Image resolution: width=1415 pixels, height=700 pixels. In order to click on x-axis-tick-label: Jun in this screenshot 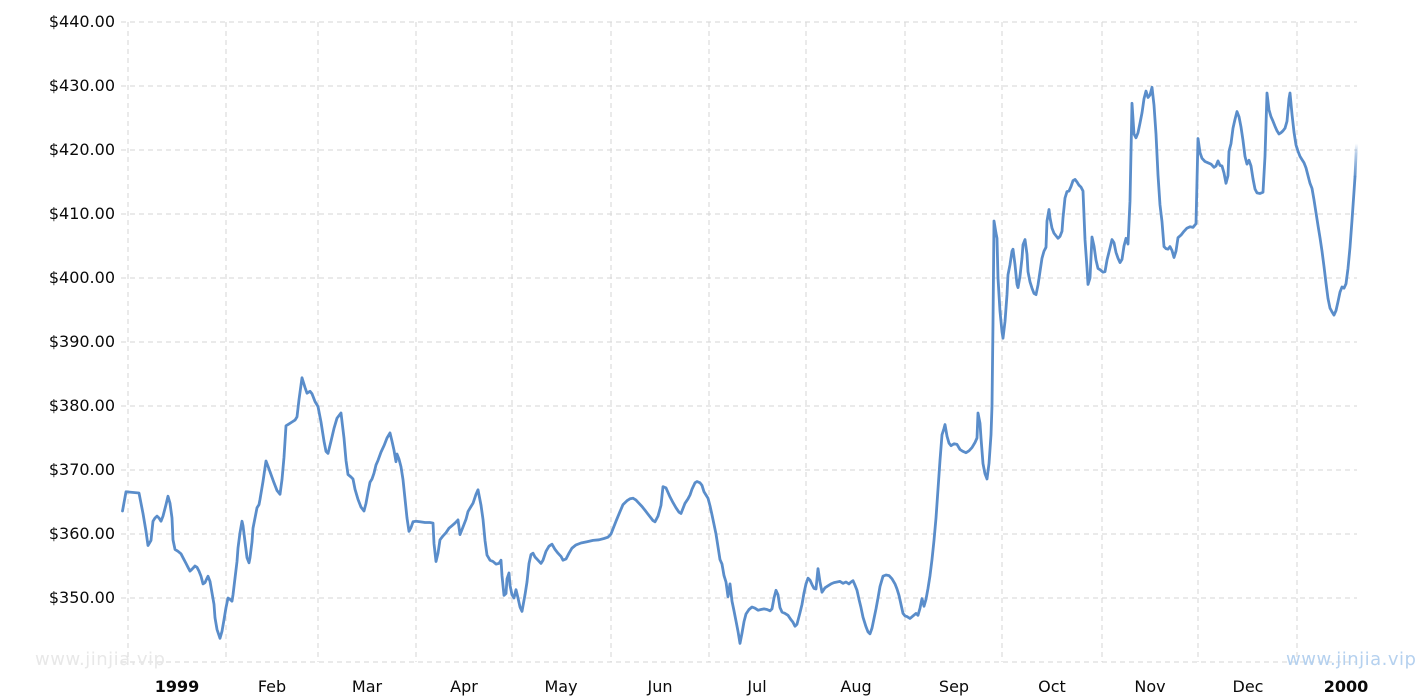, I will do `click(660, 686)`.